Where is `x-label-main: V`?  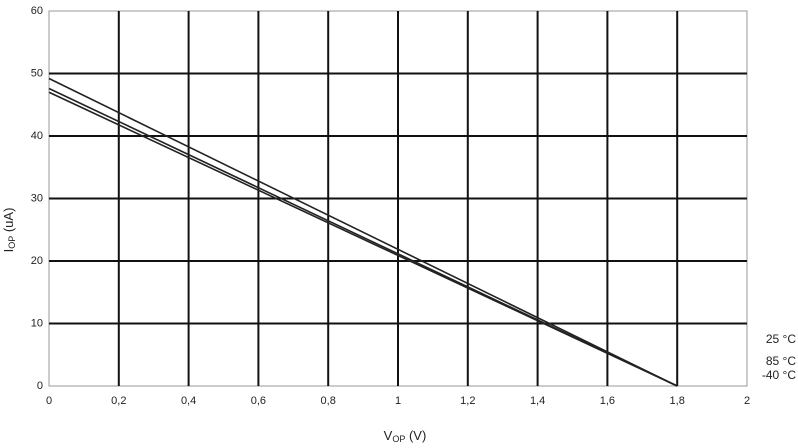
x-label-main: V is located at coordinates (388, 435).